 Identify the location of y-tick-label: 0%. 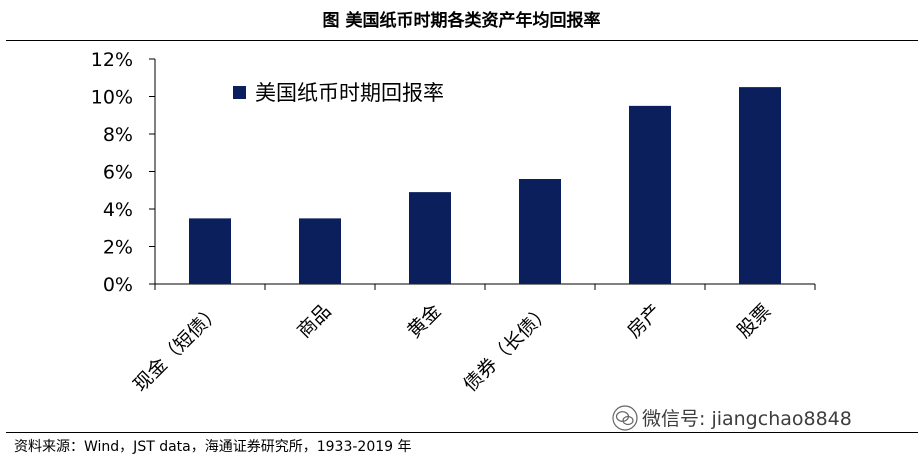
(118, 285).